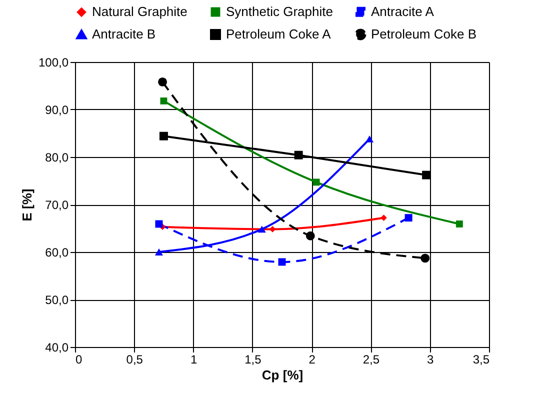 The image size is (551, 408). I want to click on legend-label: Petroleum Coke A, so click(279, 34).